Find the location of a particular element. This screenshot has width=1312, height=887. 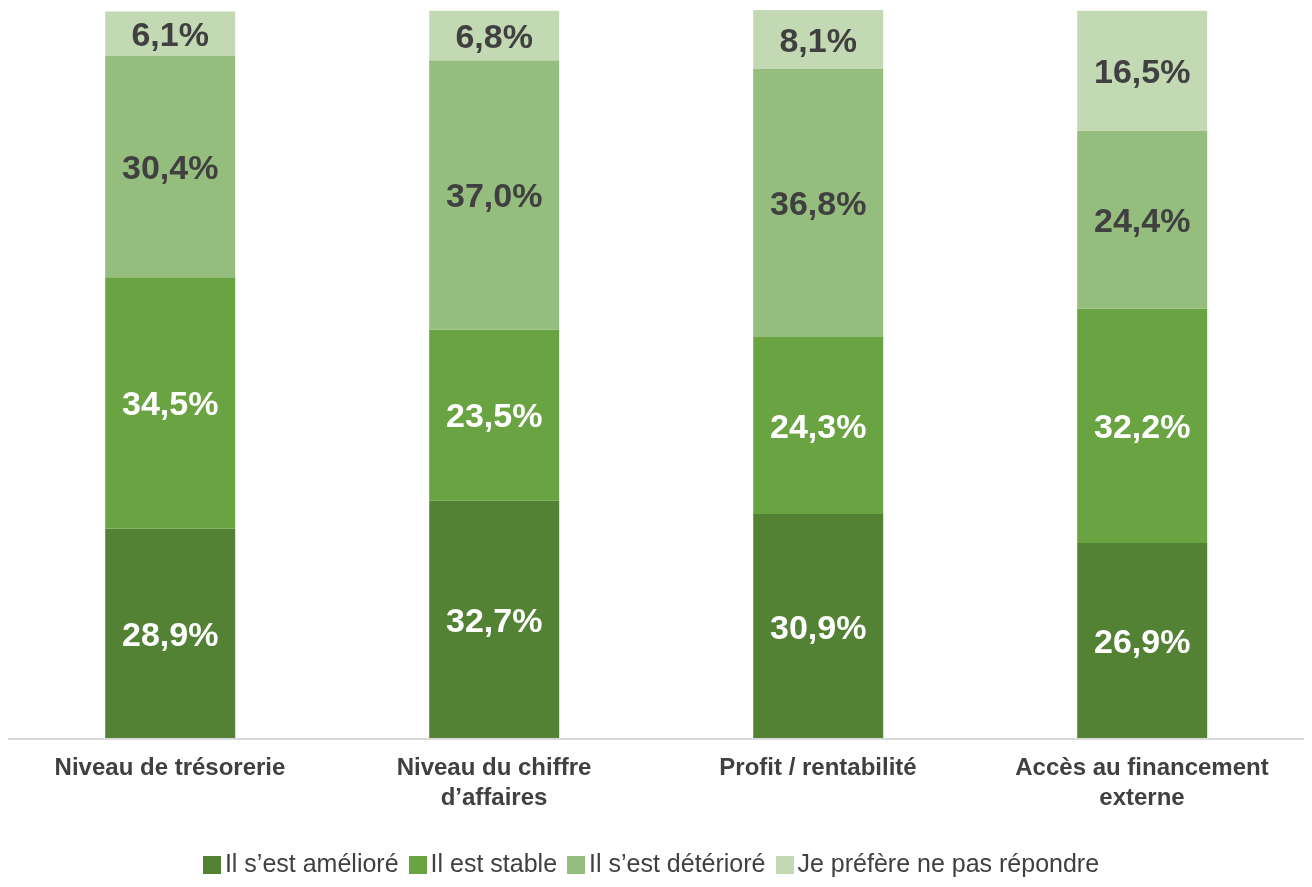

legend-label: Je préfère ne pas répondre is located at coordinates (948, 863).